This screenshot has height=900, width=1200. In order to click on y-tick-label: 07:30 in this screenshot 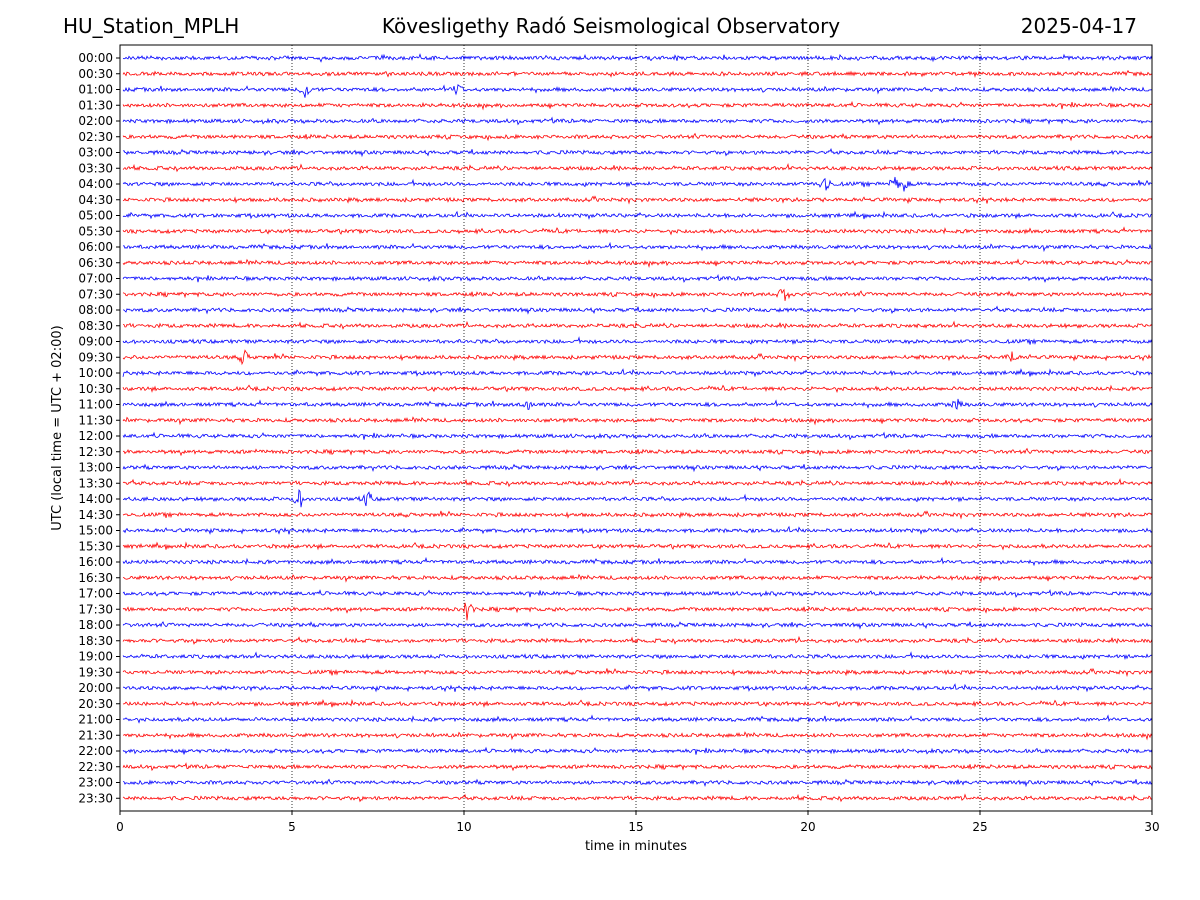, I will do `click(95, 294)`.